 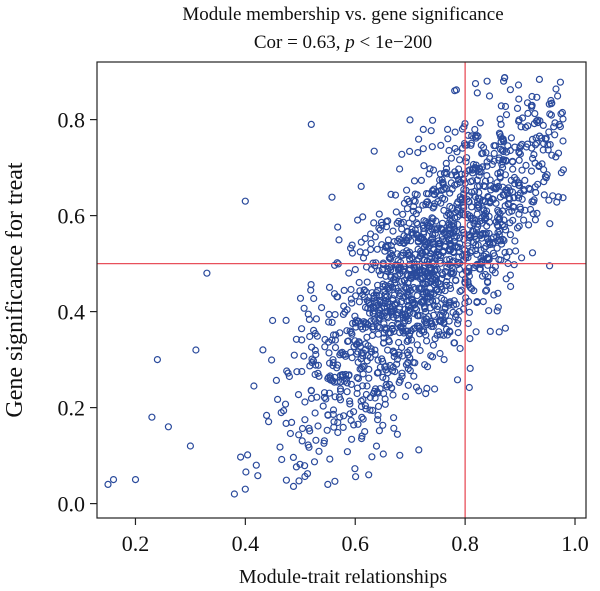 I want to click on chart-subtitle: Cor = 0.63, p < 1e−200, so click(x=343, y=42).